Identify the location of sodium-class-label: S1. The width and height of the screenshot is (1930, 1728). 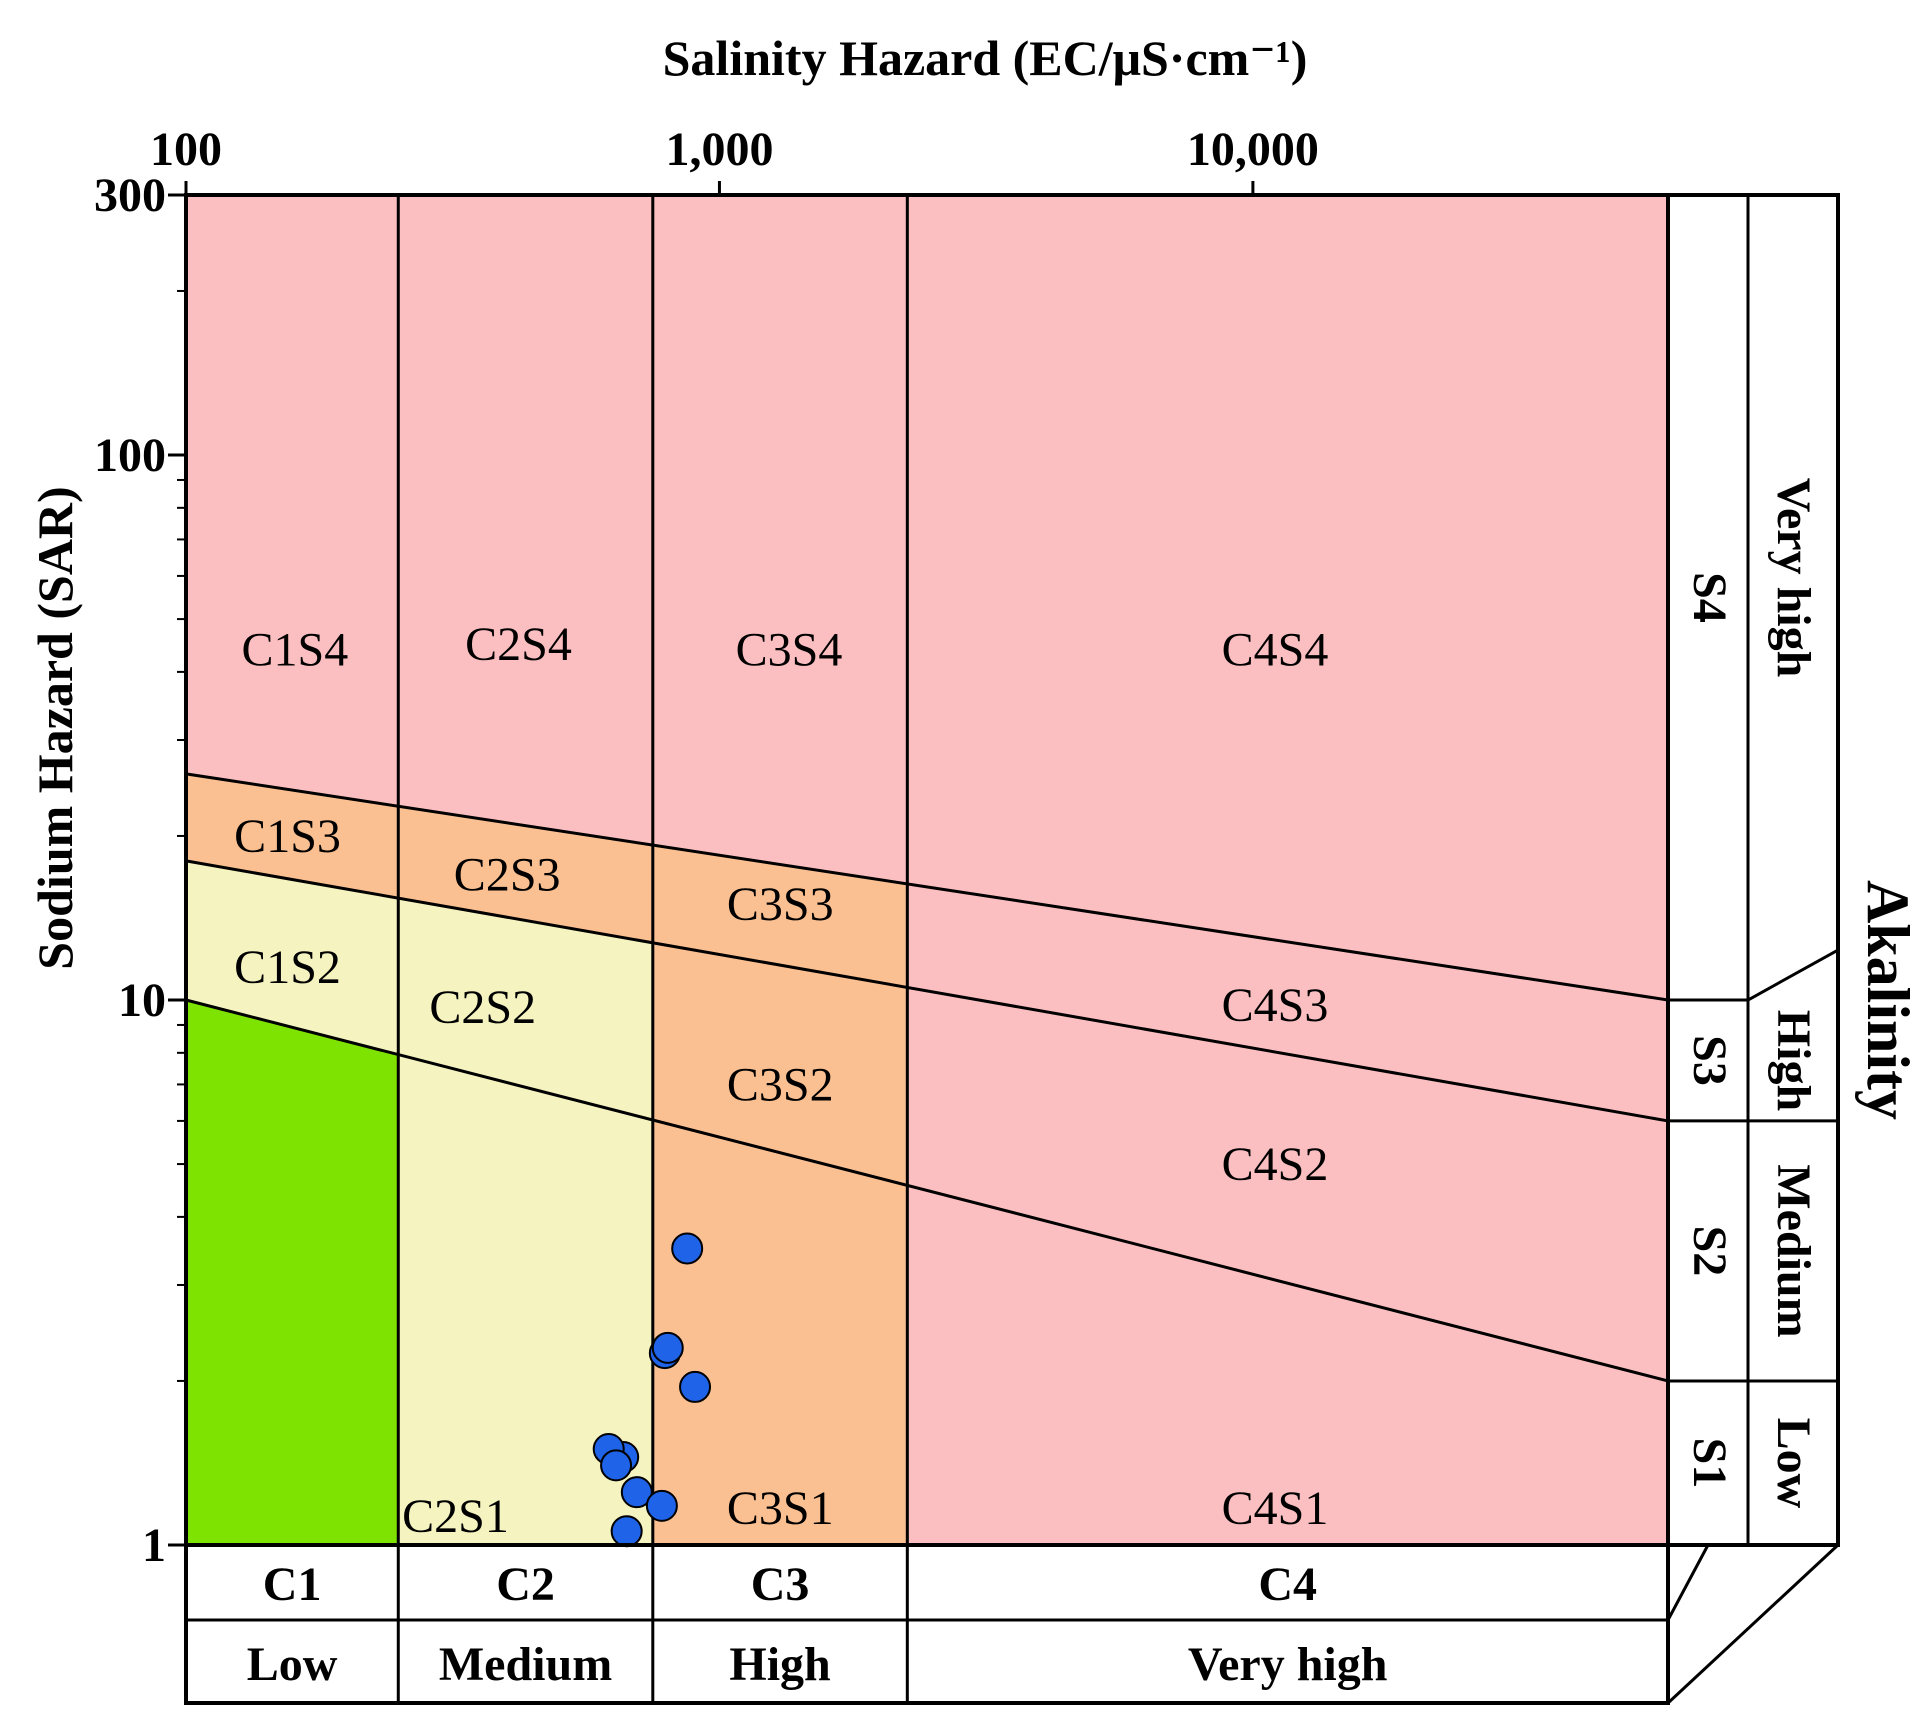
(1709, 1463).